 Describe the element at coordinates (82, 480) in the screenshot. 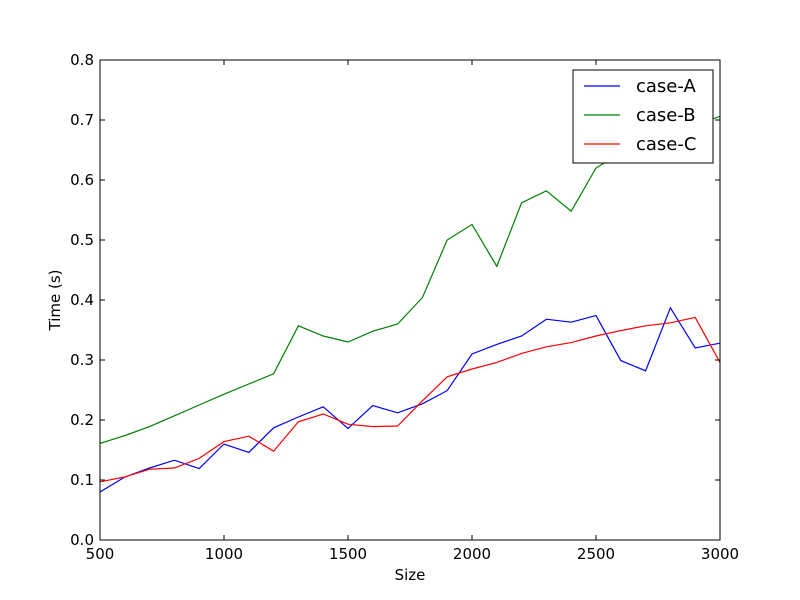

I see `y-tick-label: 0.1` at that location.